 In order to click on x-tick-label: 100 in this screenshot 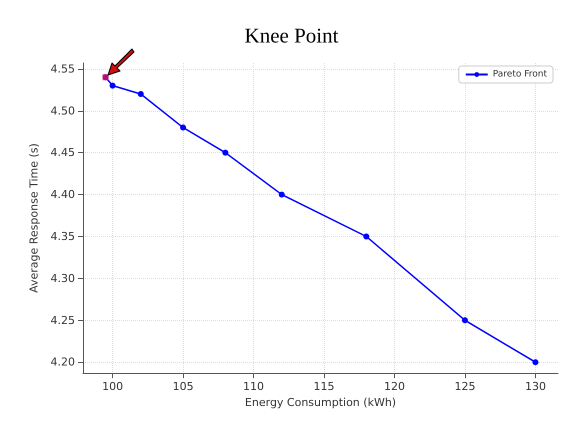, I will do `click(113, 387)`.